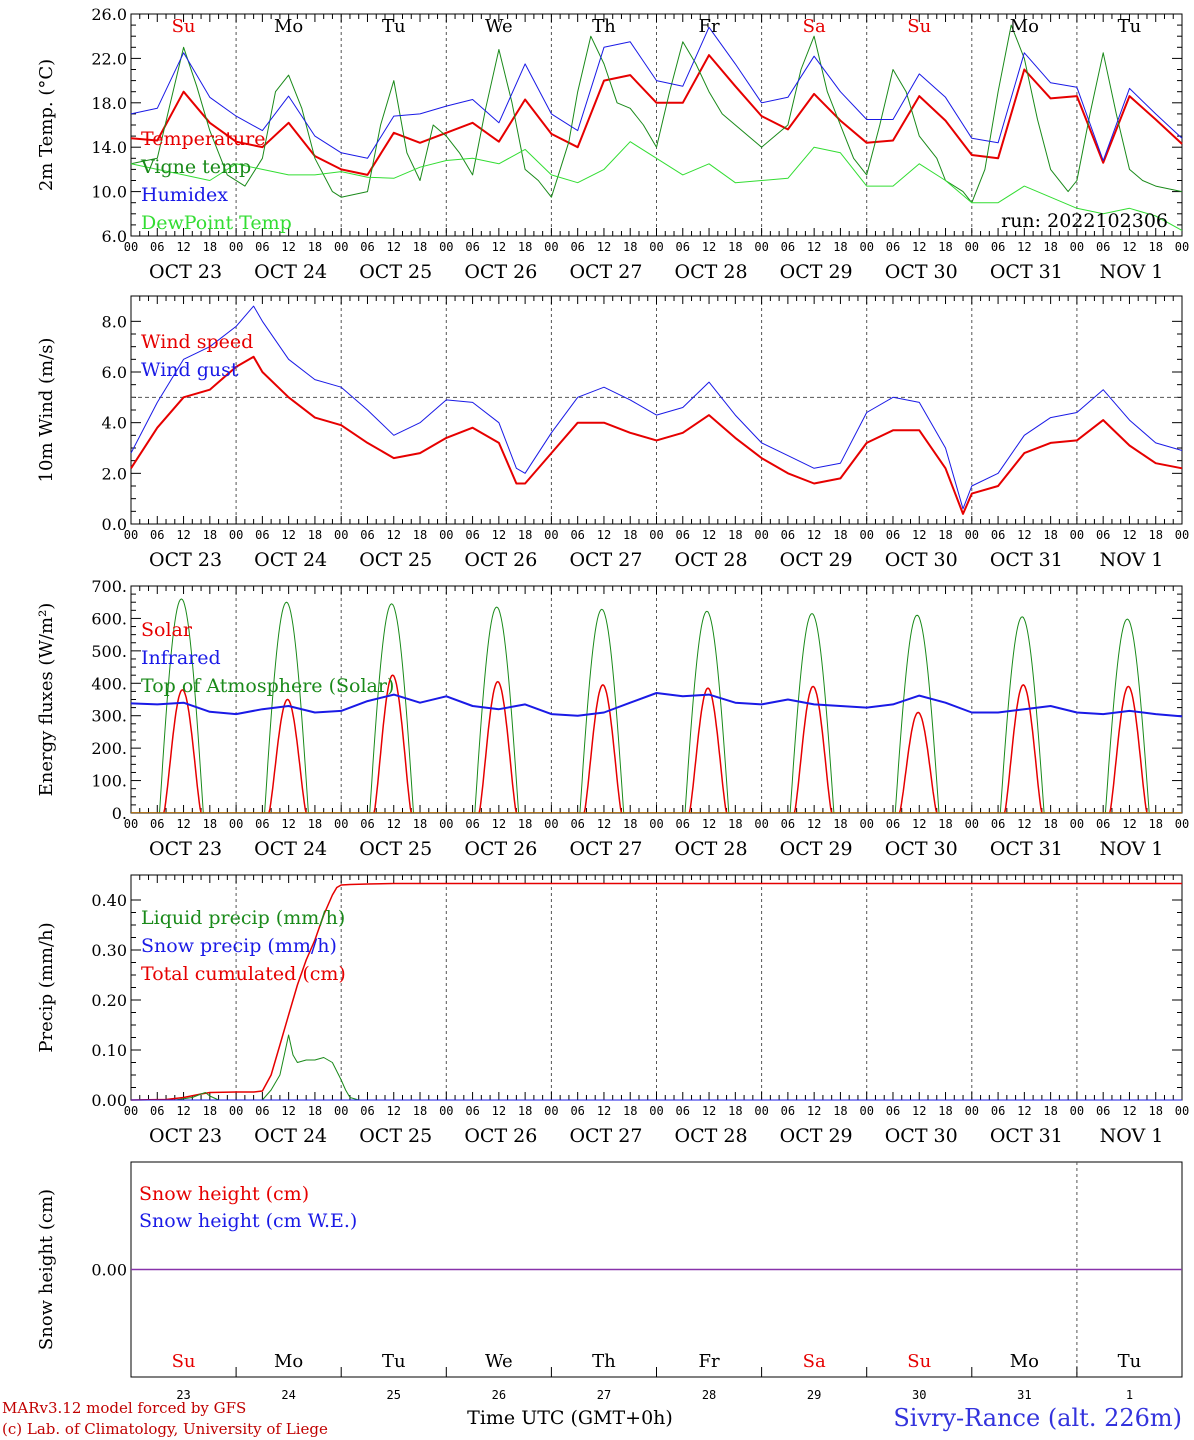 The width and height of the screenshot is (1194, 1440). Describe the element at coordinates (109, 900) in the screenshot. I see `y-tick-label: 0.40` at that location.